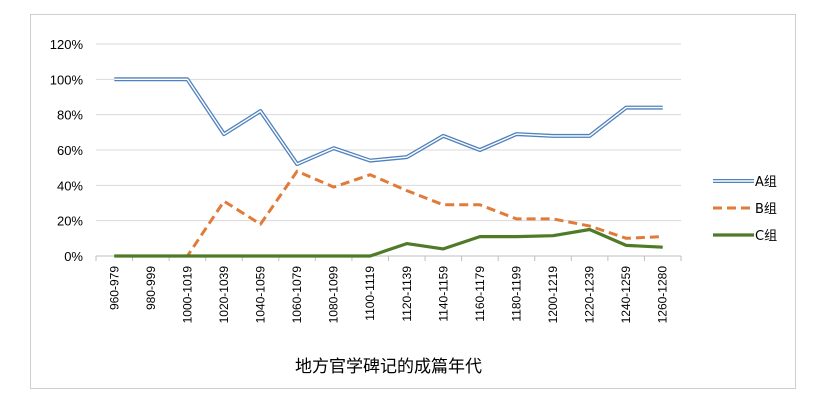 The width and height of the screenshot is (830, 406). I want to click on y-tick-label: 120%, so click(67, 44).